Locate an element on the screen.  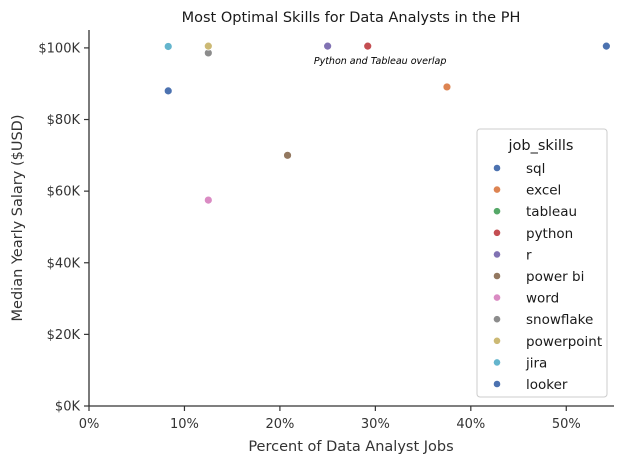
x-tick-label: 0% is located at coordinates (89, 424).